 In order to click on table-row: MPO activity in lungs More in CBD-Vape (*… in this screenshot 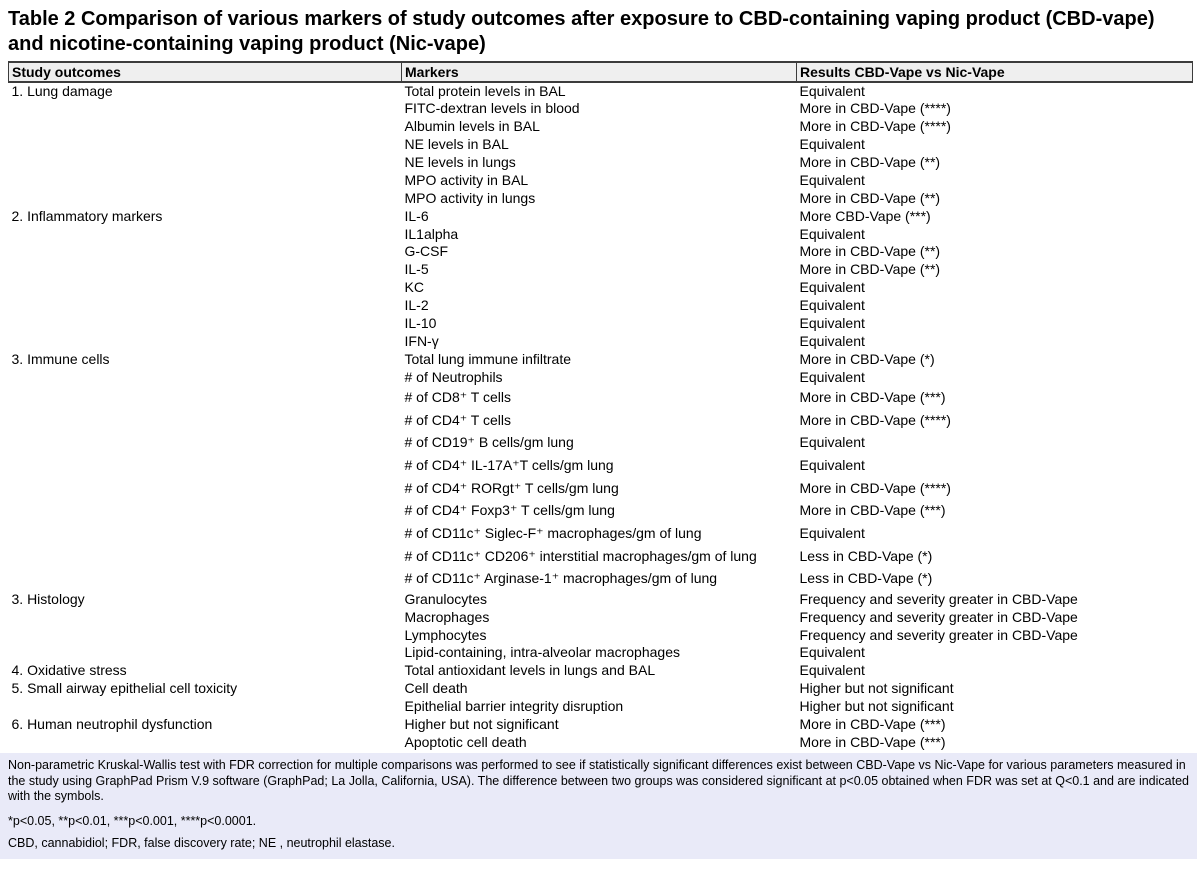, I will do `click(601, 198)`.